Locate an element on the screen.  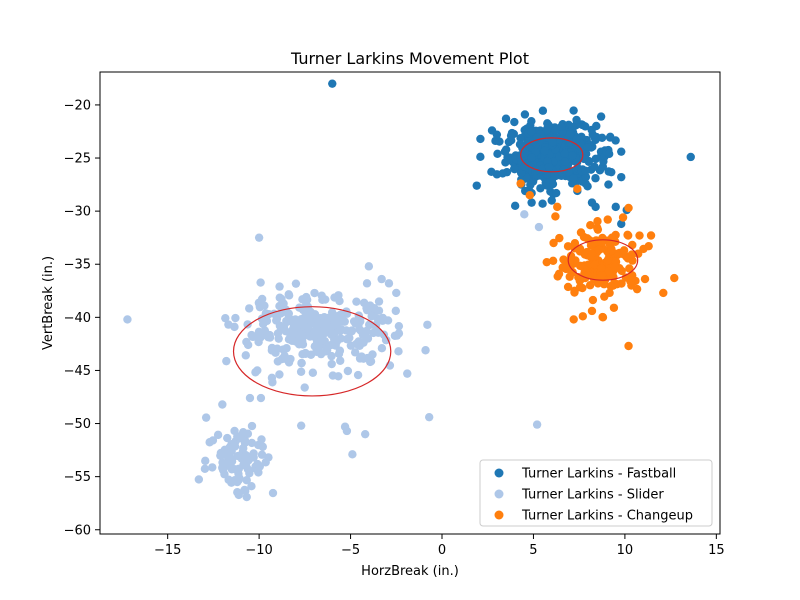
y-tick-label: −45 is located at coordinates (77, 371).